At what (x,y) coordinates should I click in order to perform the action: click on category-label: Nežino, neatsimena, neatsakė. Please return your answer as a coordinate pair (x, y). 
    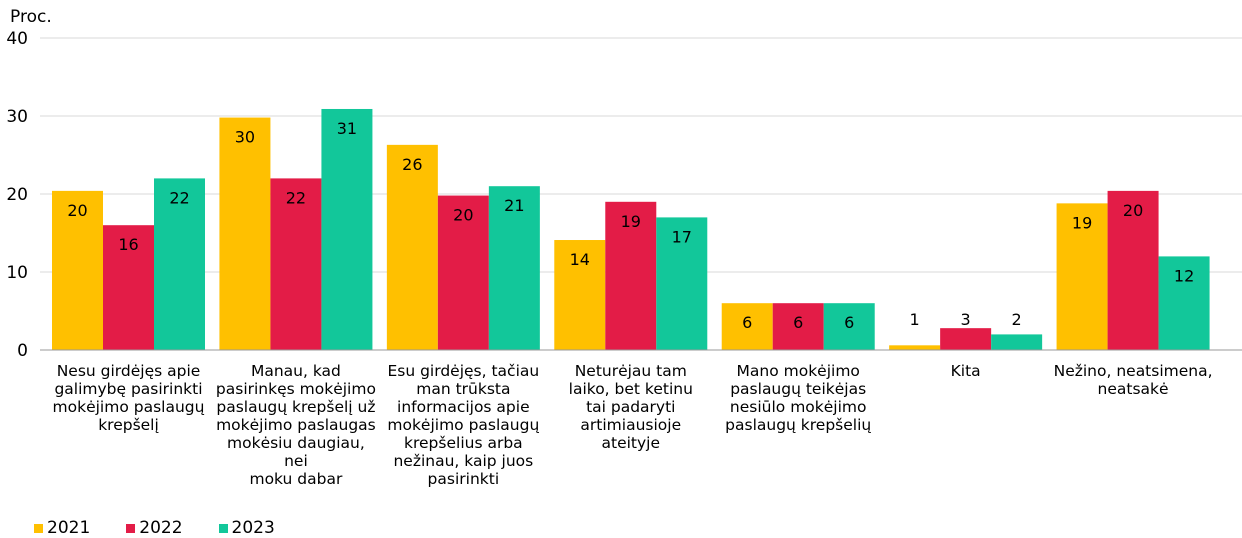
    Looking at the image, I should click on (1133, 380).